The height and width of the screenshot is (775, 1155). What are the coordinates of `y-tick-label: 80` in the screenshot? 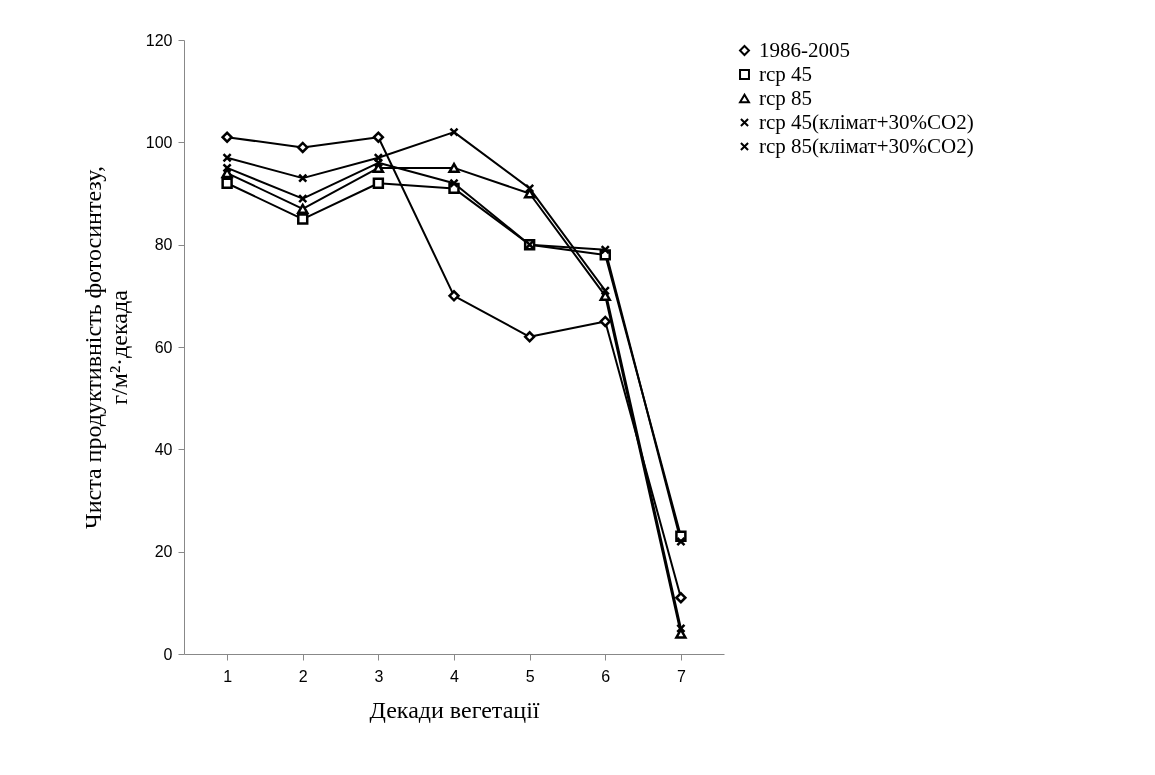 It's located at (163, 245).